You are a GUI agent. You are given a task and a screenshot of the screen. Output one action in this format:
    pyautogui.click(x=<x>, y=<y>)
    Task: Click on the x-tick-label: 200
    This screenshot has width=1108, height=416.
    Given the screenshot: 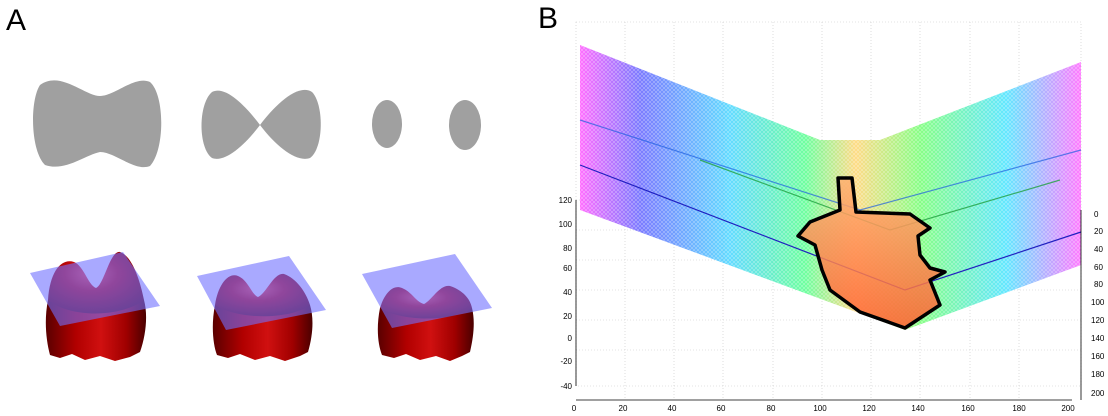 What is the action you would take?
    pyautogui.click(x=1068, y=408)
    